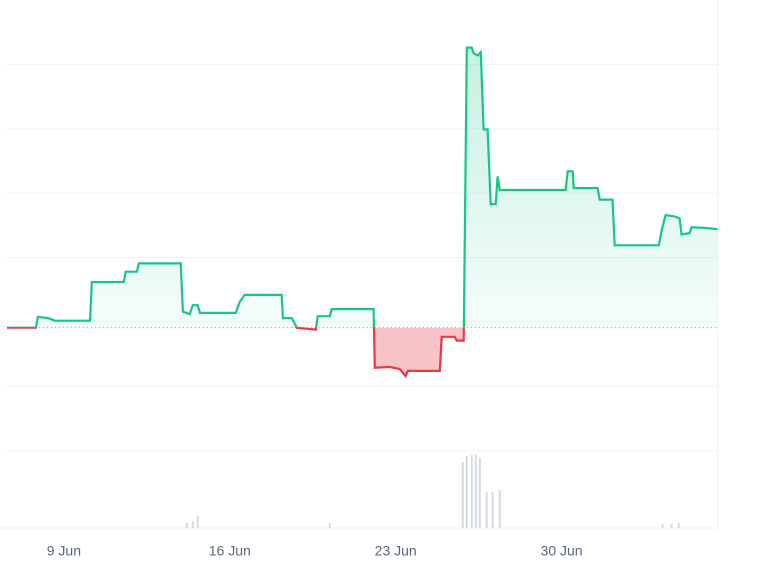  What do you see at coordinates (396, 551) in the screenshot?
I see `x-tick-label: 23 Jun` at bounding box center [396, 551].